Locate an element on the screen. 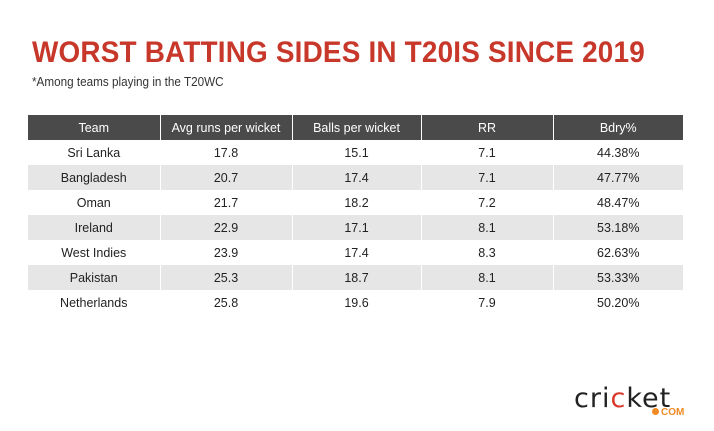 This screenshot has height=431, width=714. team-name-cell: Oman is located at coordinates (93, 202).